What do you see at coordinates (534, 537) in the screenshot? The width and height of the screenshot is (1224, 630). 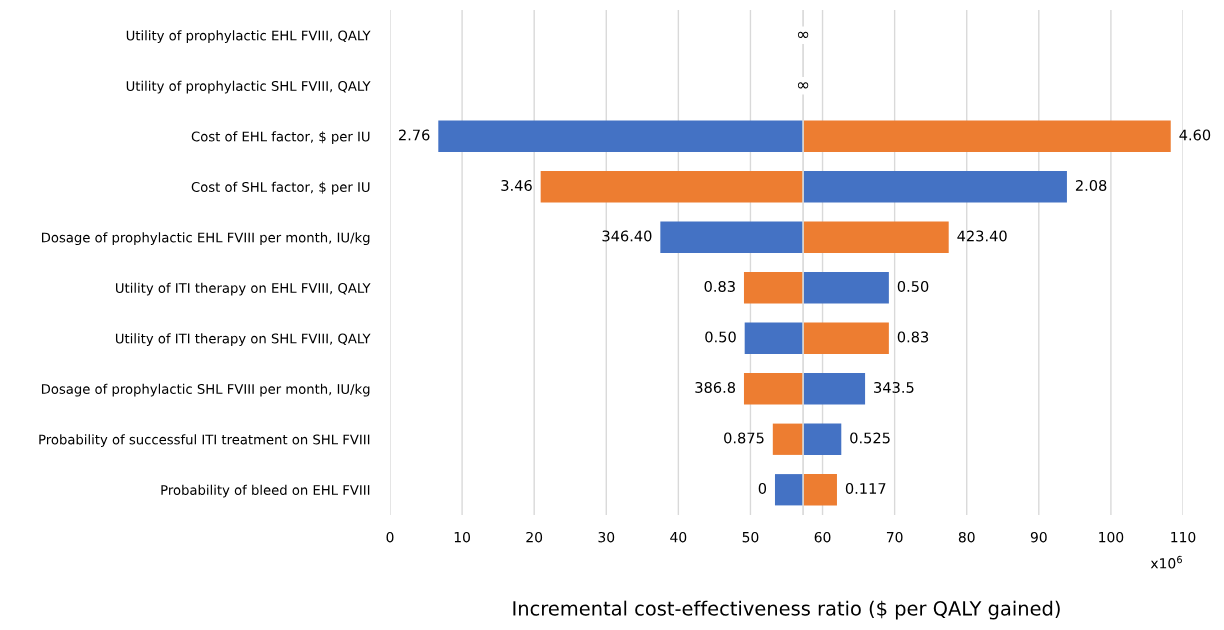 I see `x-tick-label: 20` at bounding box center [534, 537].